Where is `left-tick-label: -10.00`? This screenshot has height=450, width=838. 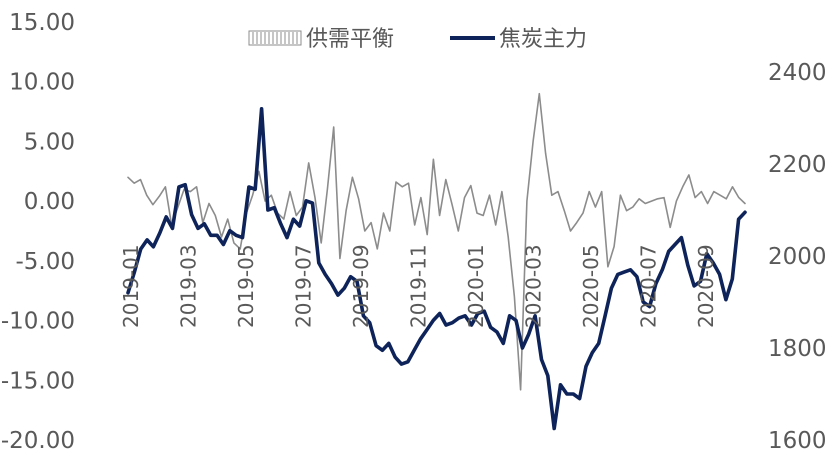
left-tick-label: -10.00 is located at coordinates (38, 322).